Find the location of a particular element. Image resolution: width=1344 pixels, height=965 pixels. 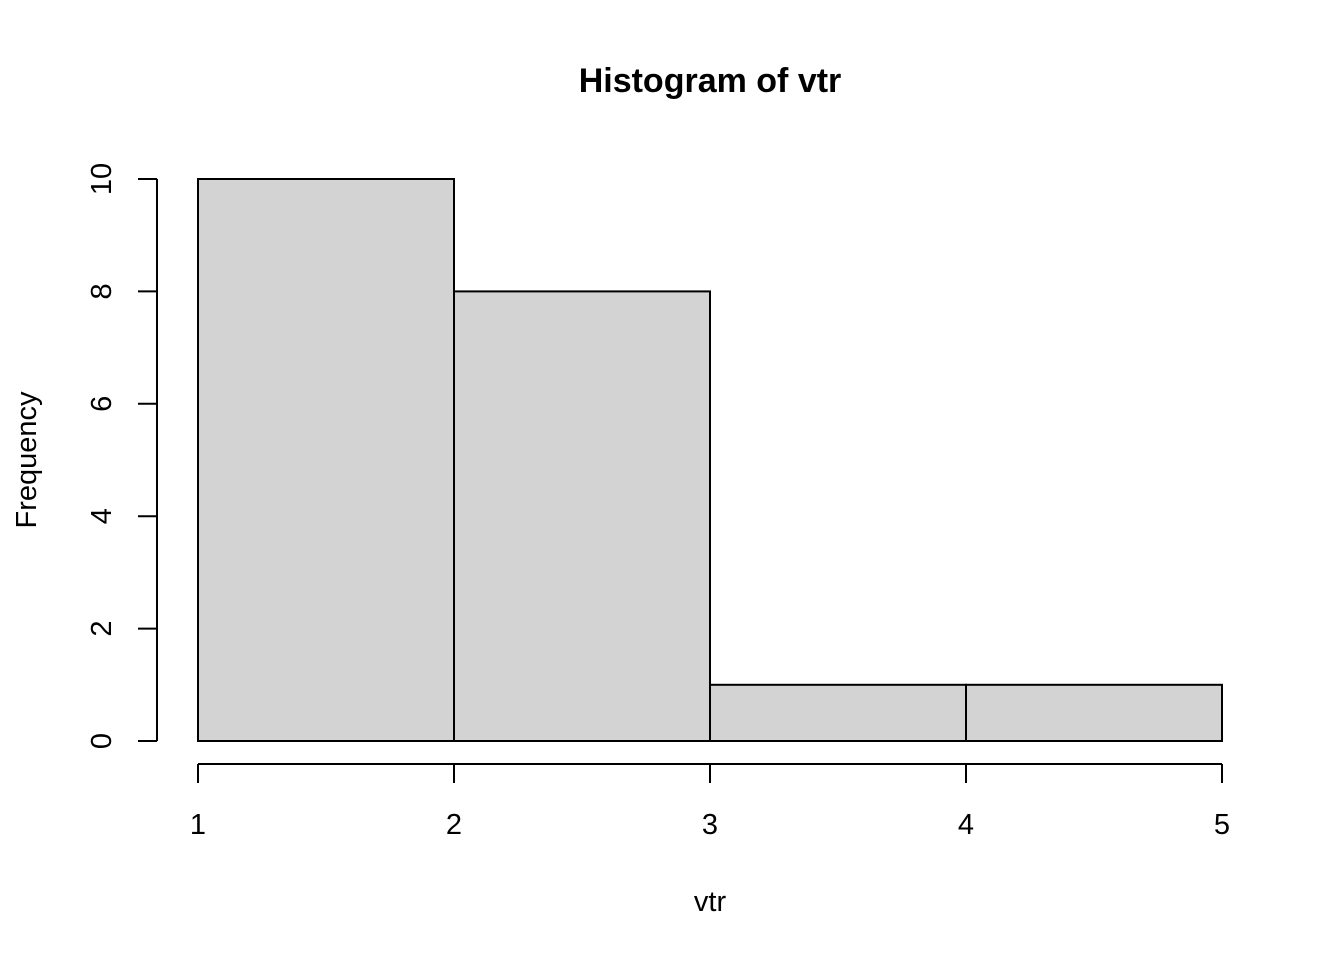

y-tick-label-8: 8 is located at coordinates (102, 291).